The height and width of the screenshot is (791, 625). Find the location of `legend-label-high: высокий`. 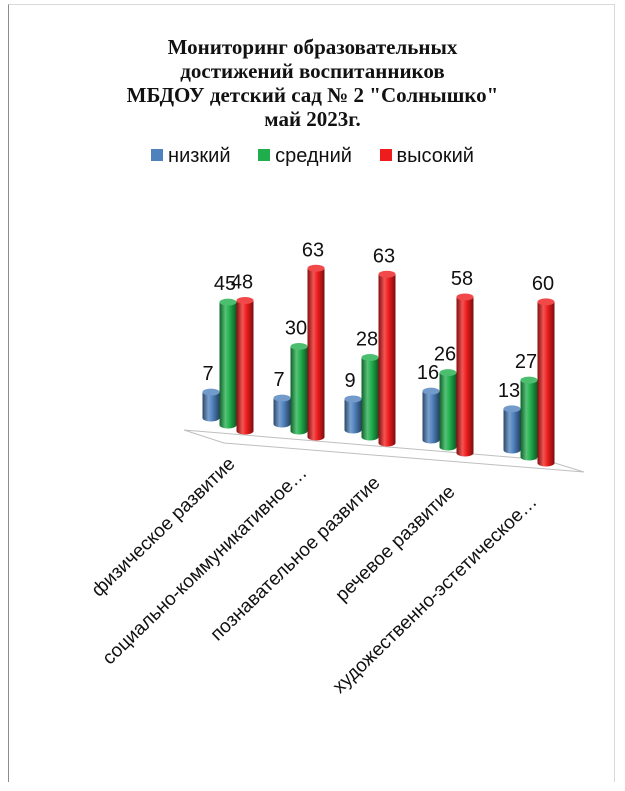

legend-label-high: высокий is located at coordinates (435, 156).